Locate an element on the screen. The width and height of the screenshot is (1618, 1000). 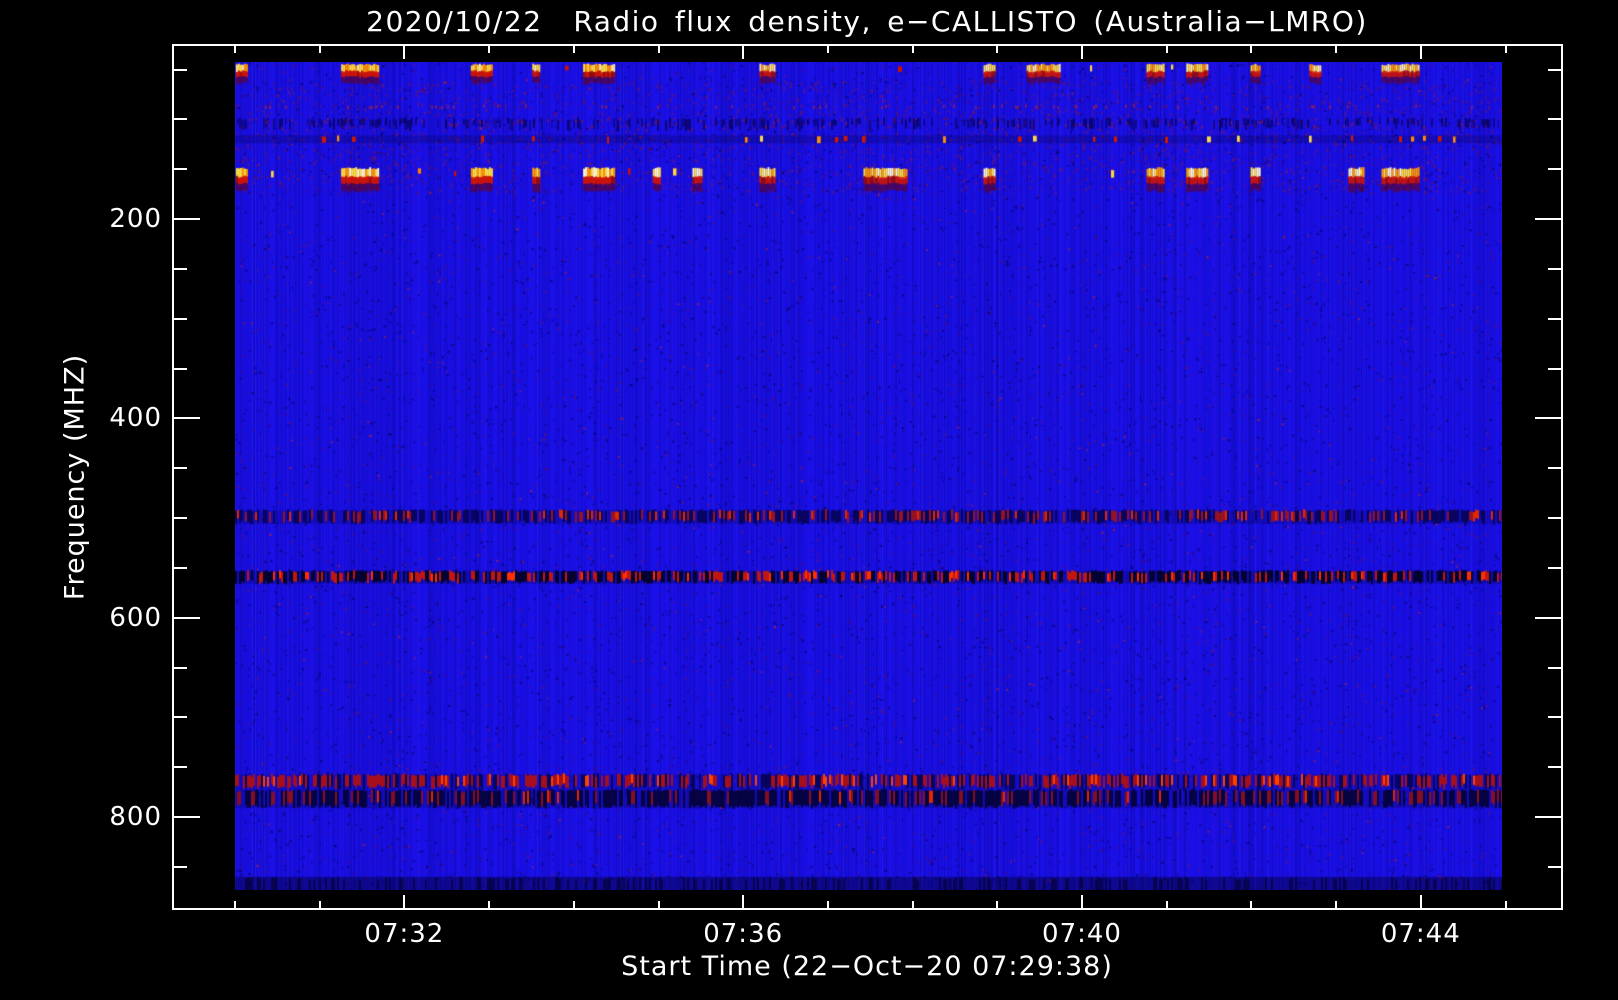
x-tick-label: 07:44 is located at coordinates (1420, 934).